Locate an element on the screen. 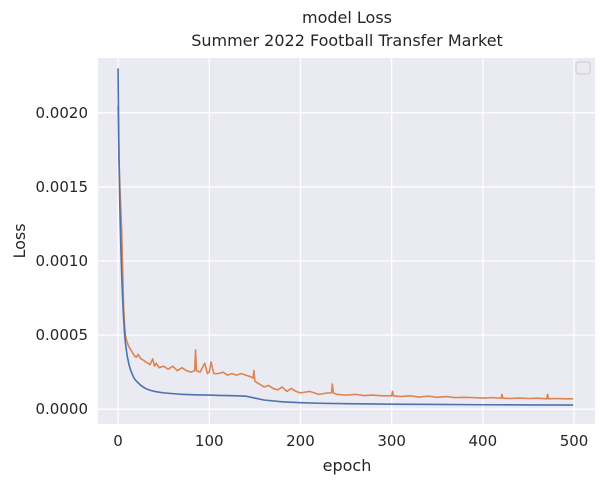  x-tick-label: 0 is located at coordinates (118, 441).